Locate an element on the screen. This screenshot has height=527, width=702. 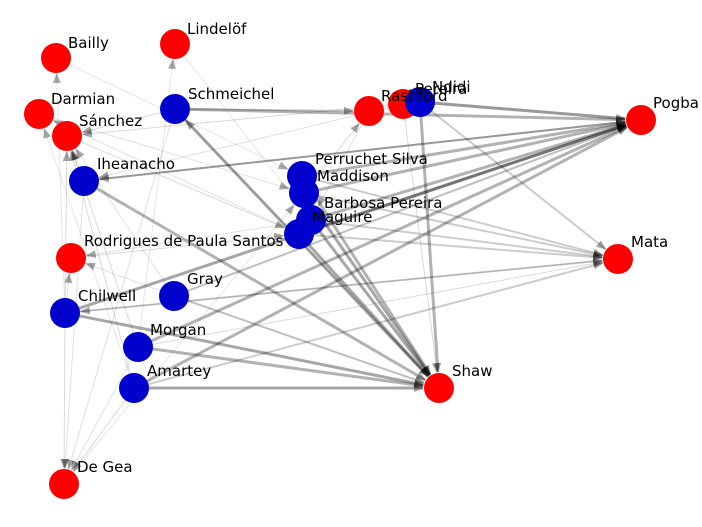
node-label-shaw: Shaw is located at coordinates (472, 371).